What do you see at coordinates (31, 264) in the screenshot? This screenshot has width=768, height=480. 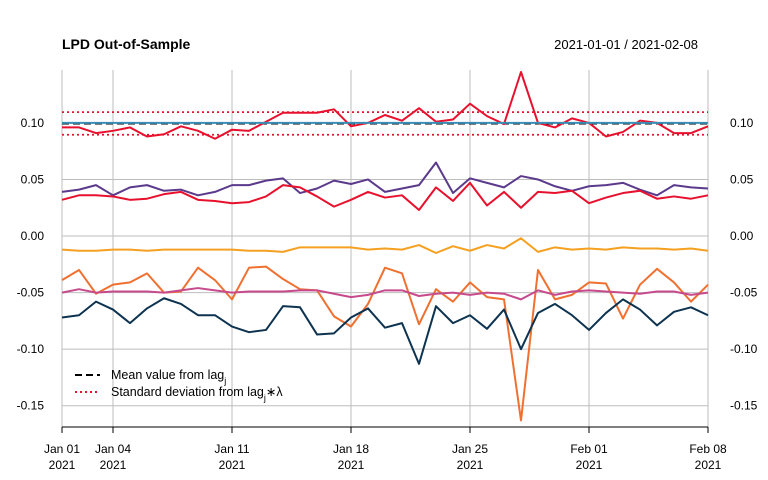 I see `y-axis-left: 0.10 0.05 0.00 -0.05 -0.10 -0.15` at bounding box center [31, 264].